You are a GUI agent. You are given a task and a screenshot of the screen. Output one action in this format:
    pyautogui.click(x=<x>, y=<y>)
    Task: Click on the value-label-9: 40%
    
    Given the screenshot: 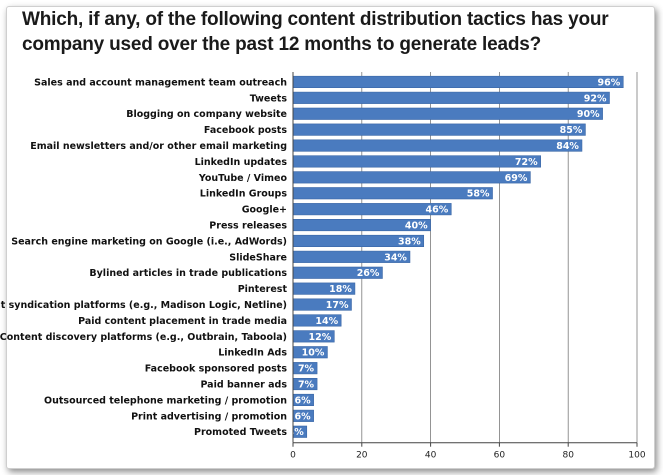 What is the action you would take?
    pyautogui.click(x=416, y=225)
    